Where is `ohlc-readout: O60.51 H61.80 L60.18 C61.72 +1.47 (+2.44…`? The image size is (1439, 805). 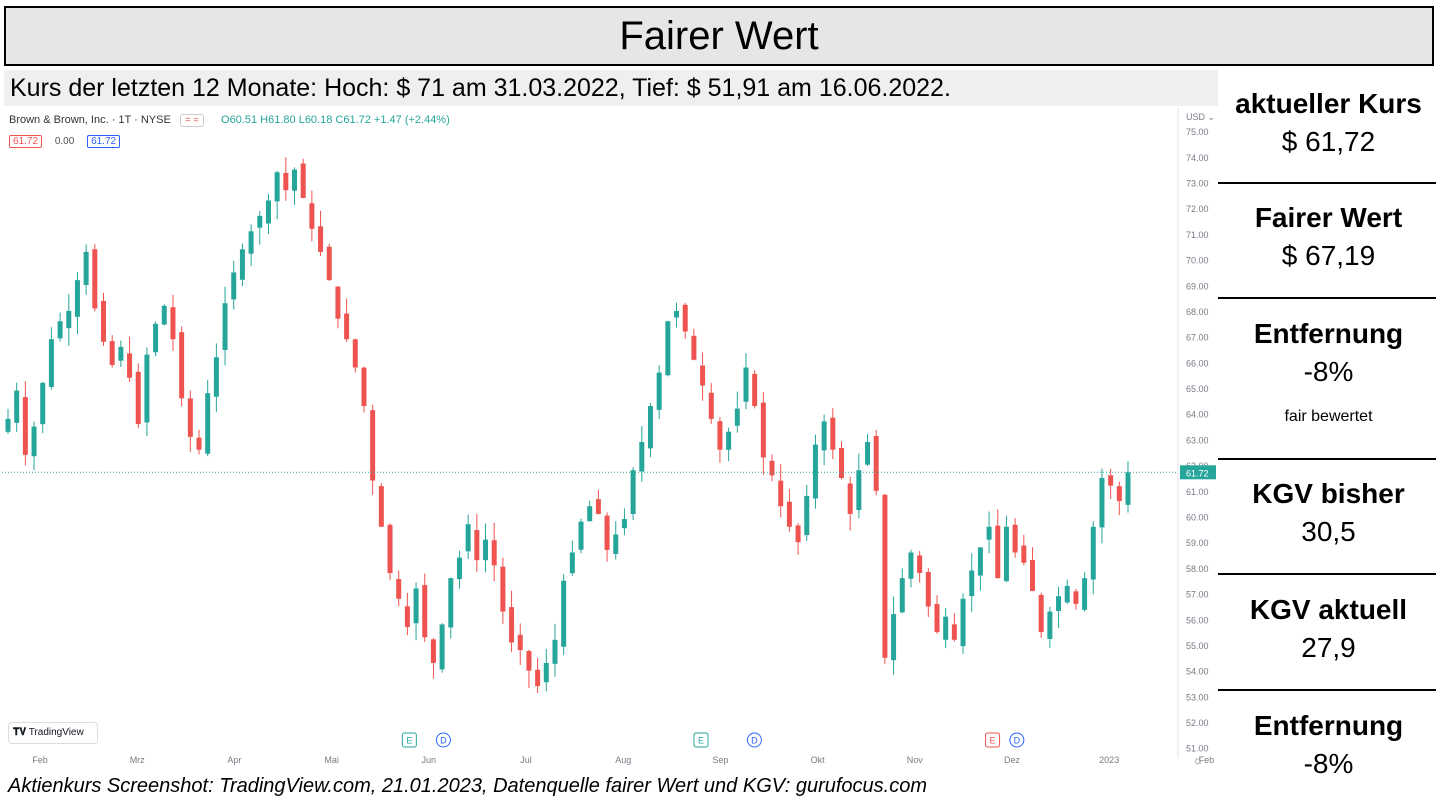 ohlc-readout: O60.51 H61.80 L60.18 C61.72 +1.47 (+2.44… is located at coordinates (335, 120).